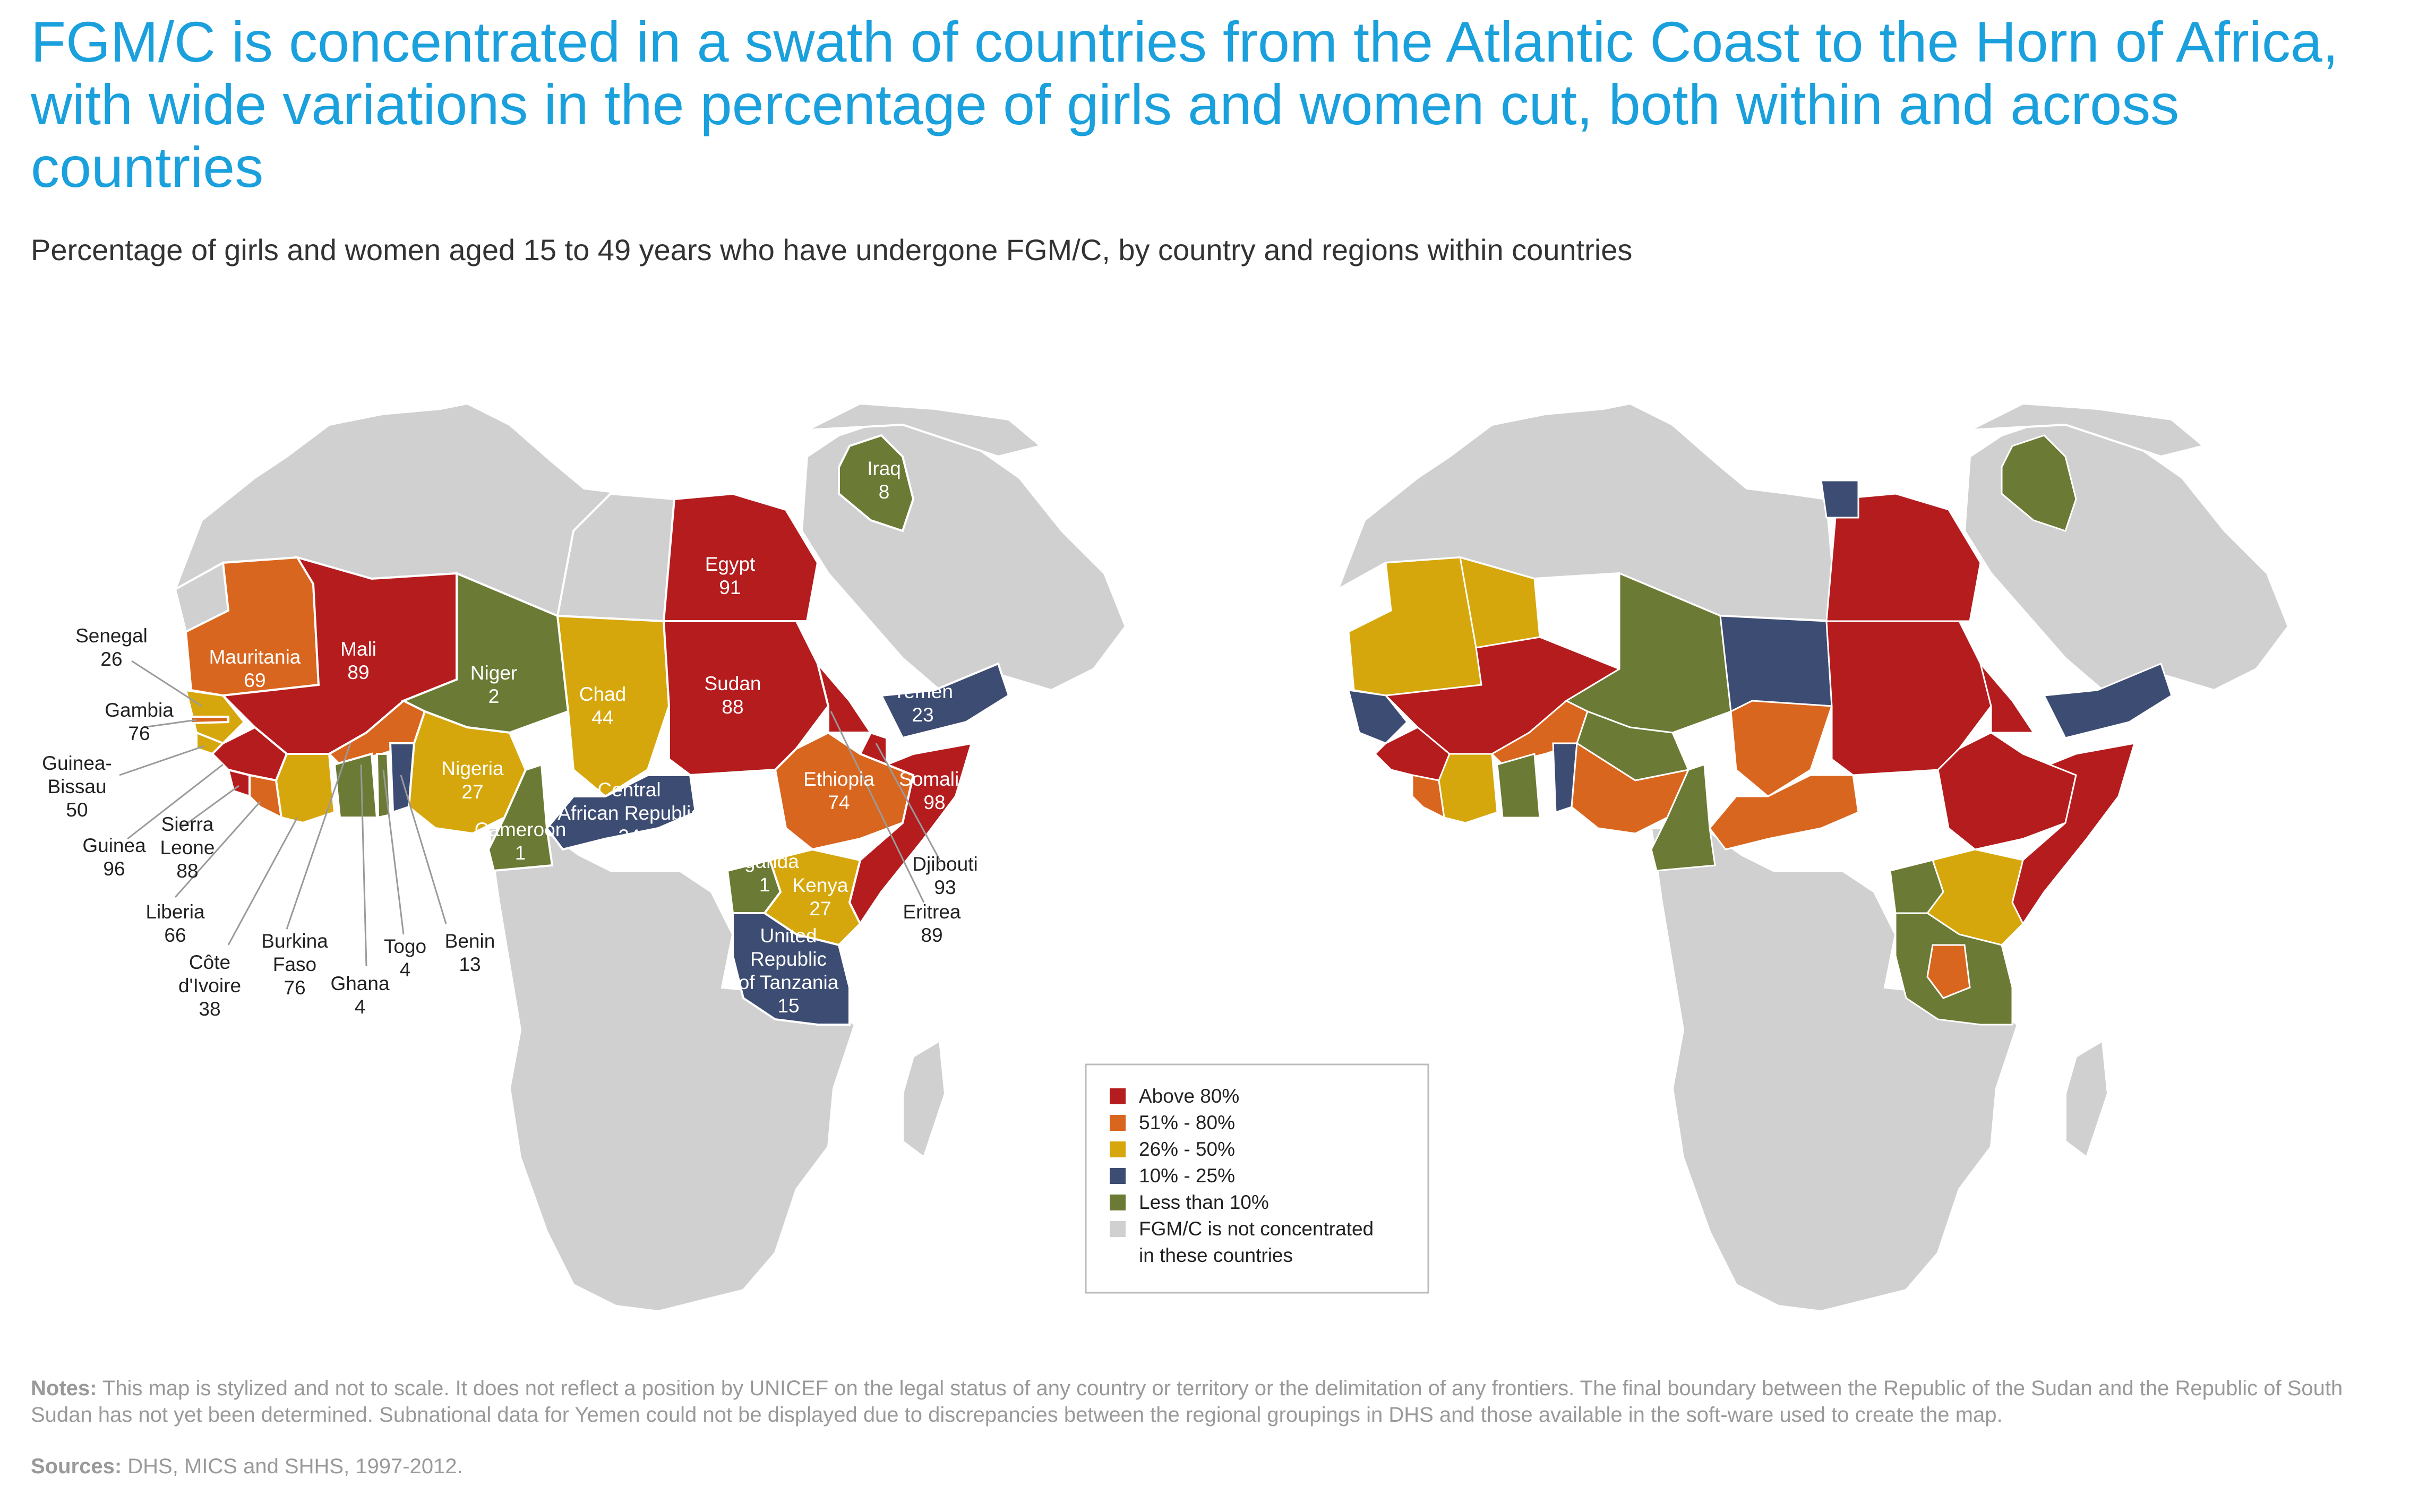  Describe the element at coordinates (1428, 796) in the screenshot. I see `sub-liberia` at that location.